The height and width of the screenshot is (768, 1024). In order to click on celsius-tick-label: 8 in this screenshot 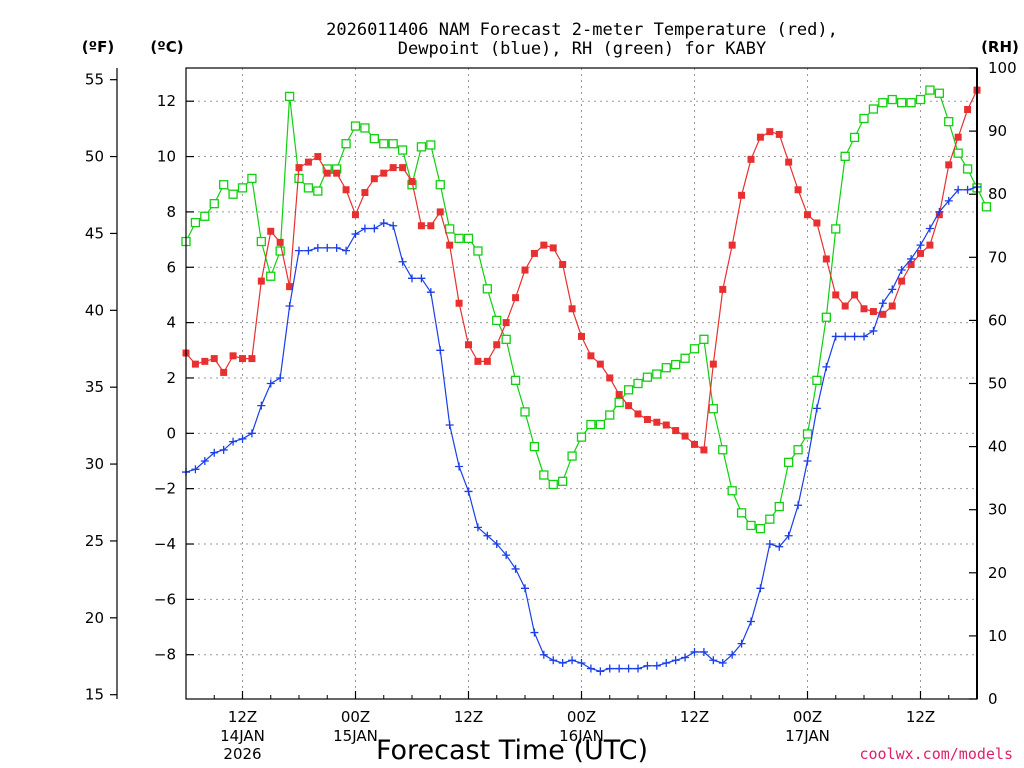, I will do `click(171, 212)`.